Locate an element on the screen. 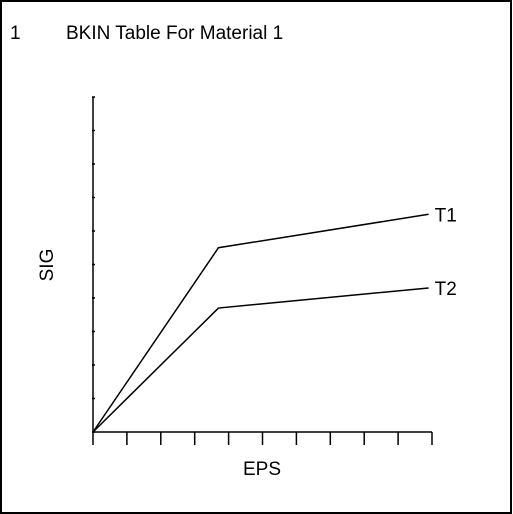 This screenshot has height=514, width=513. x-axis-label: EPS is located at coordinates (262, 469).